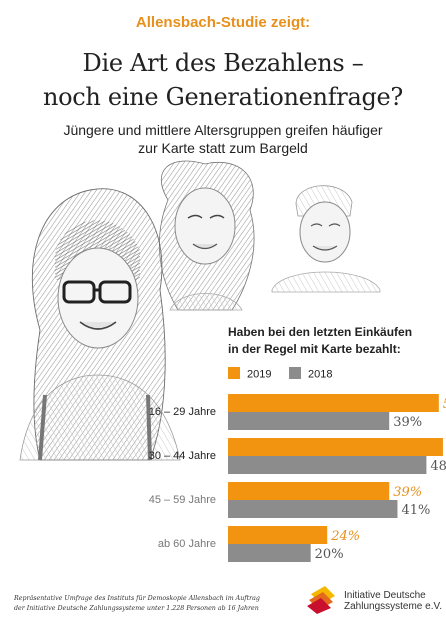 The height and width of the screenshot is (628, 446). Describe the element at coordinates (223, 148) in the screenshot. I see `subtitle-line-2: zur Karte statt zum Bargeld` at that location.